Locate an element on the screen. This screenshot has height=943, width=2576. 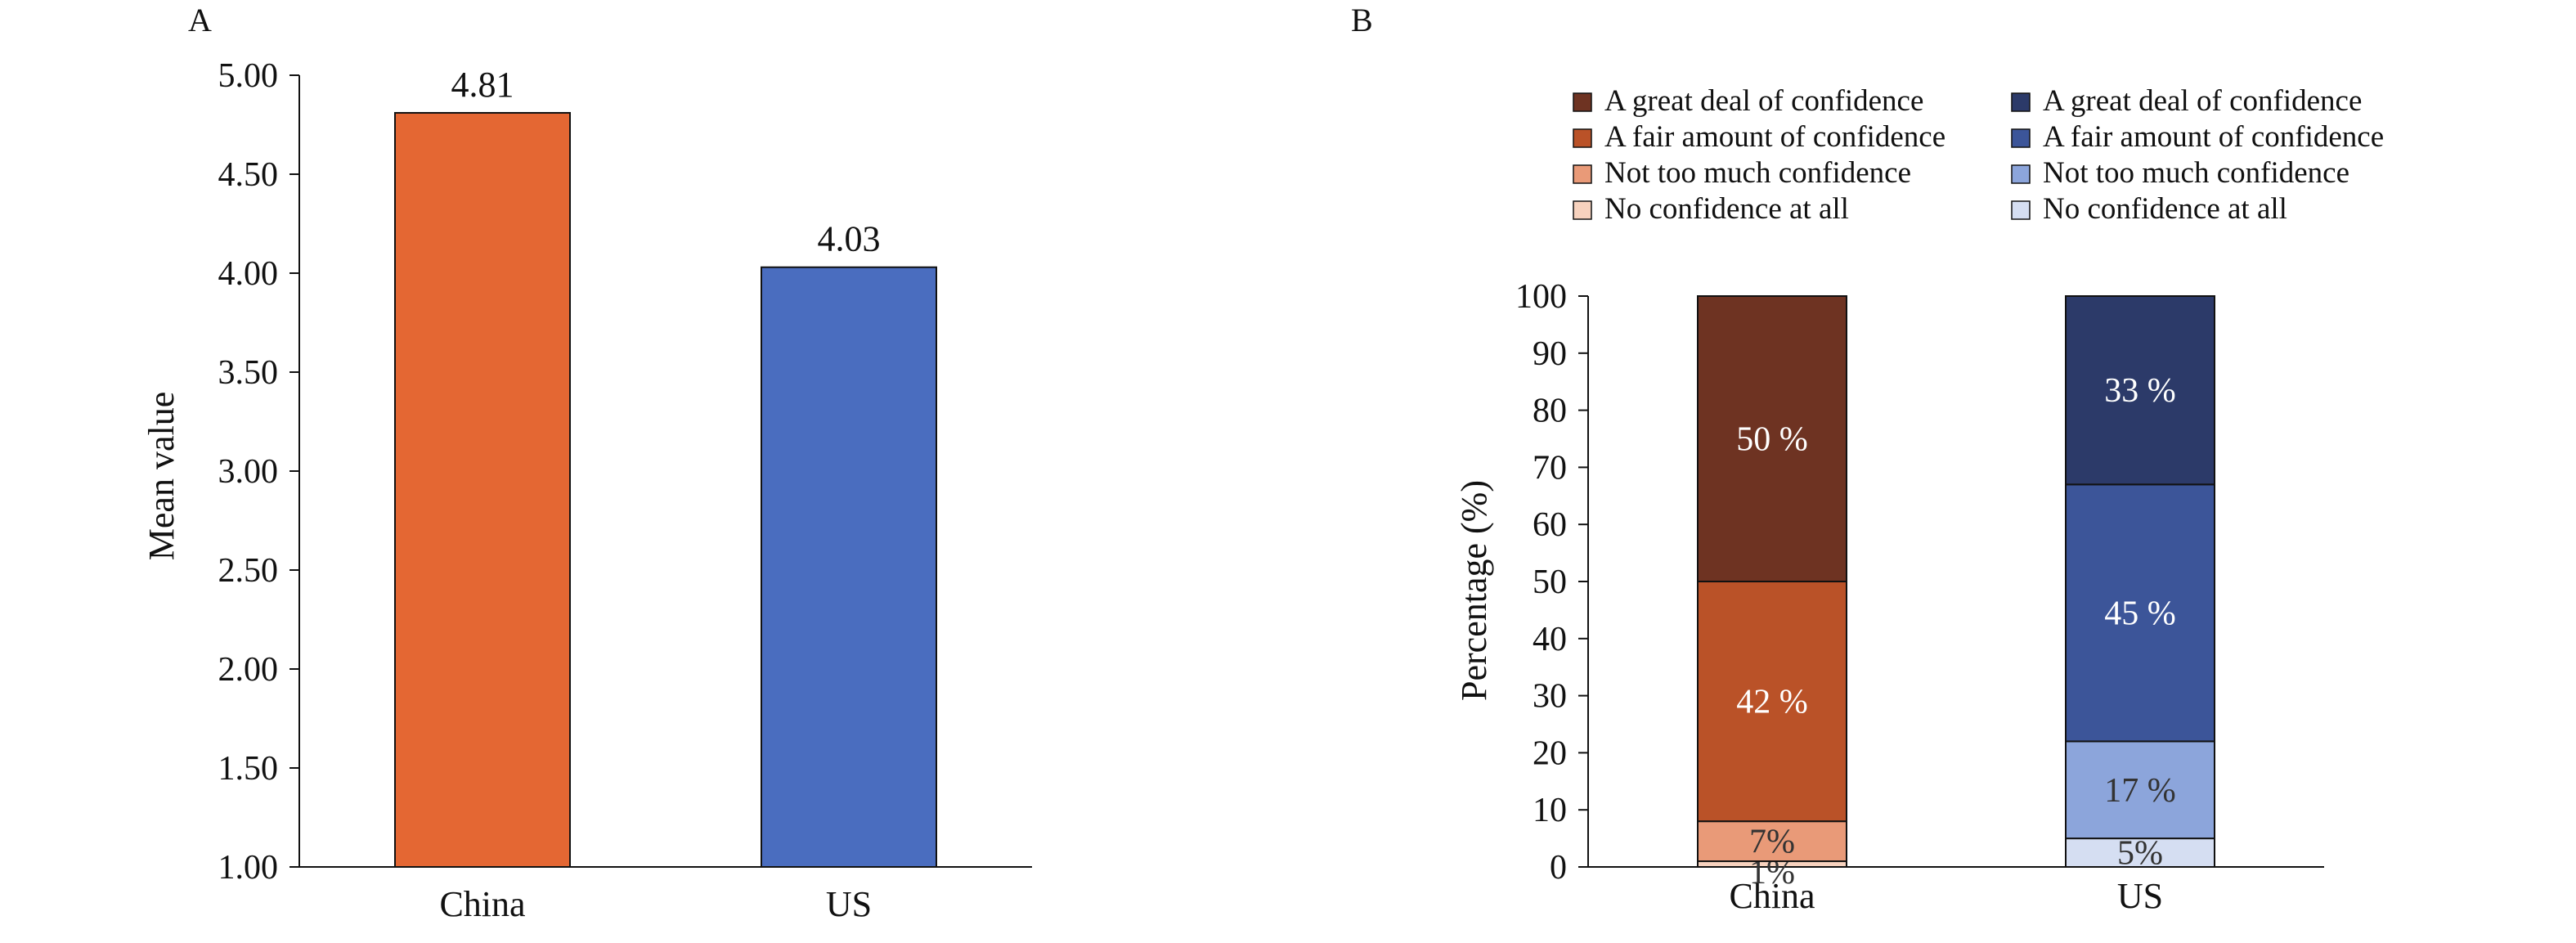
panel-b-segment-label: 17 % is located at coordinates (2140, 791).